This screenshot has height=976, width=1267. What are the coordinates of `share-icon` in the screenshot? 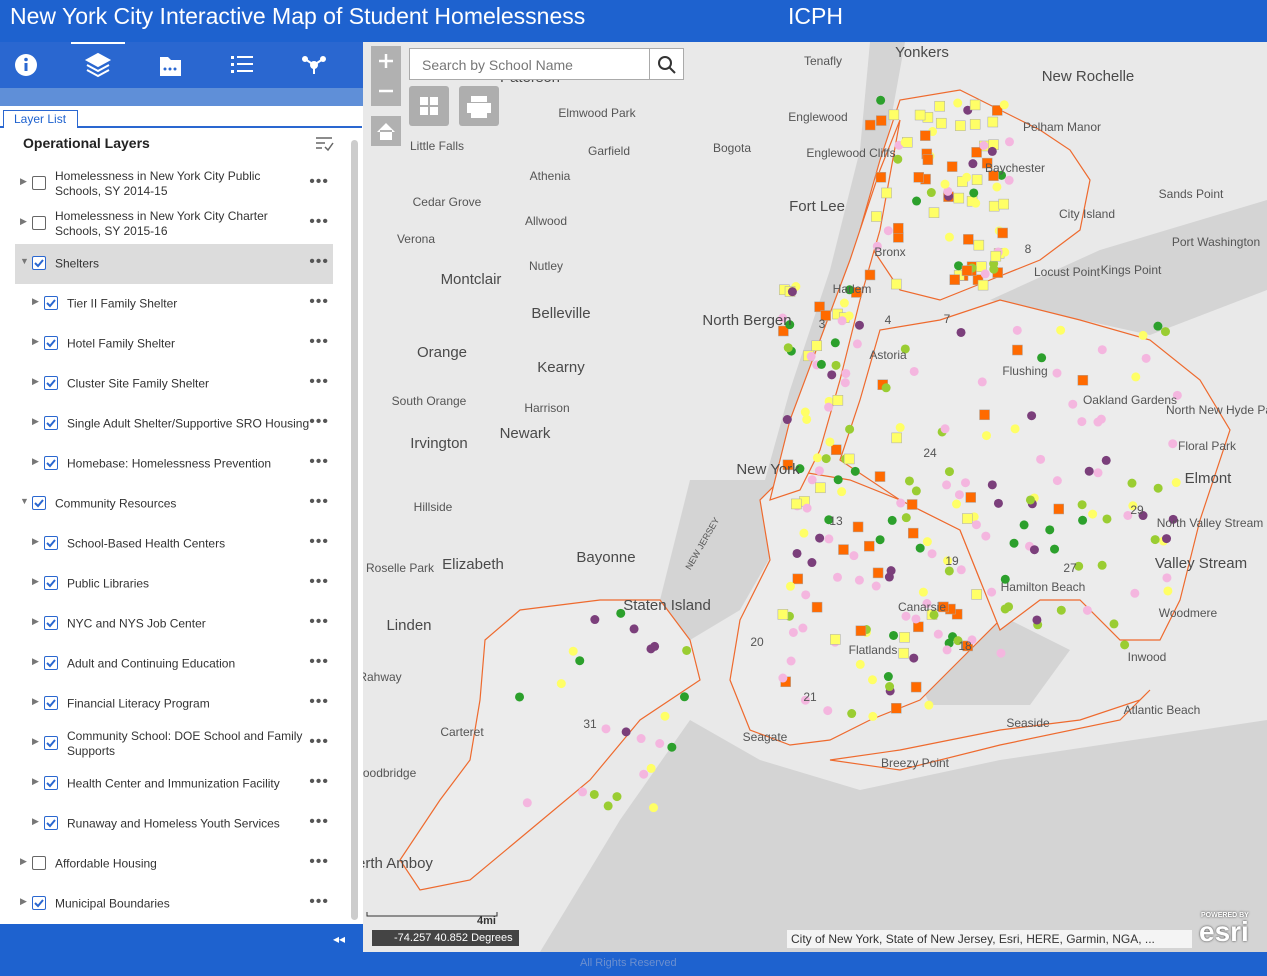 It's located at (314, 65).